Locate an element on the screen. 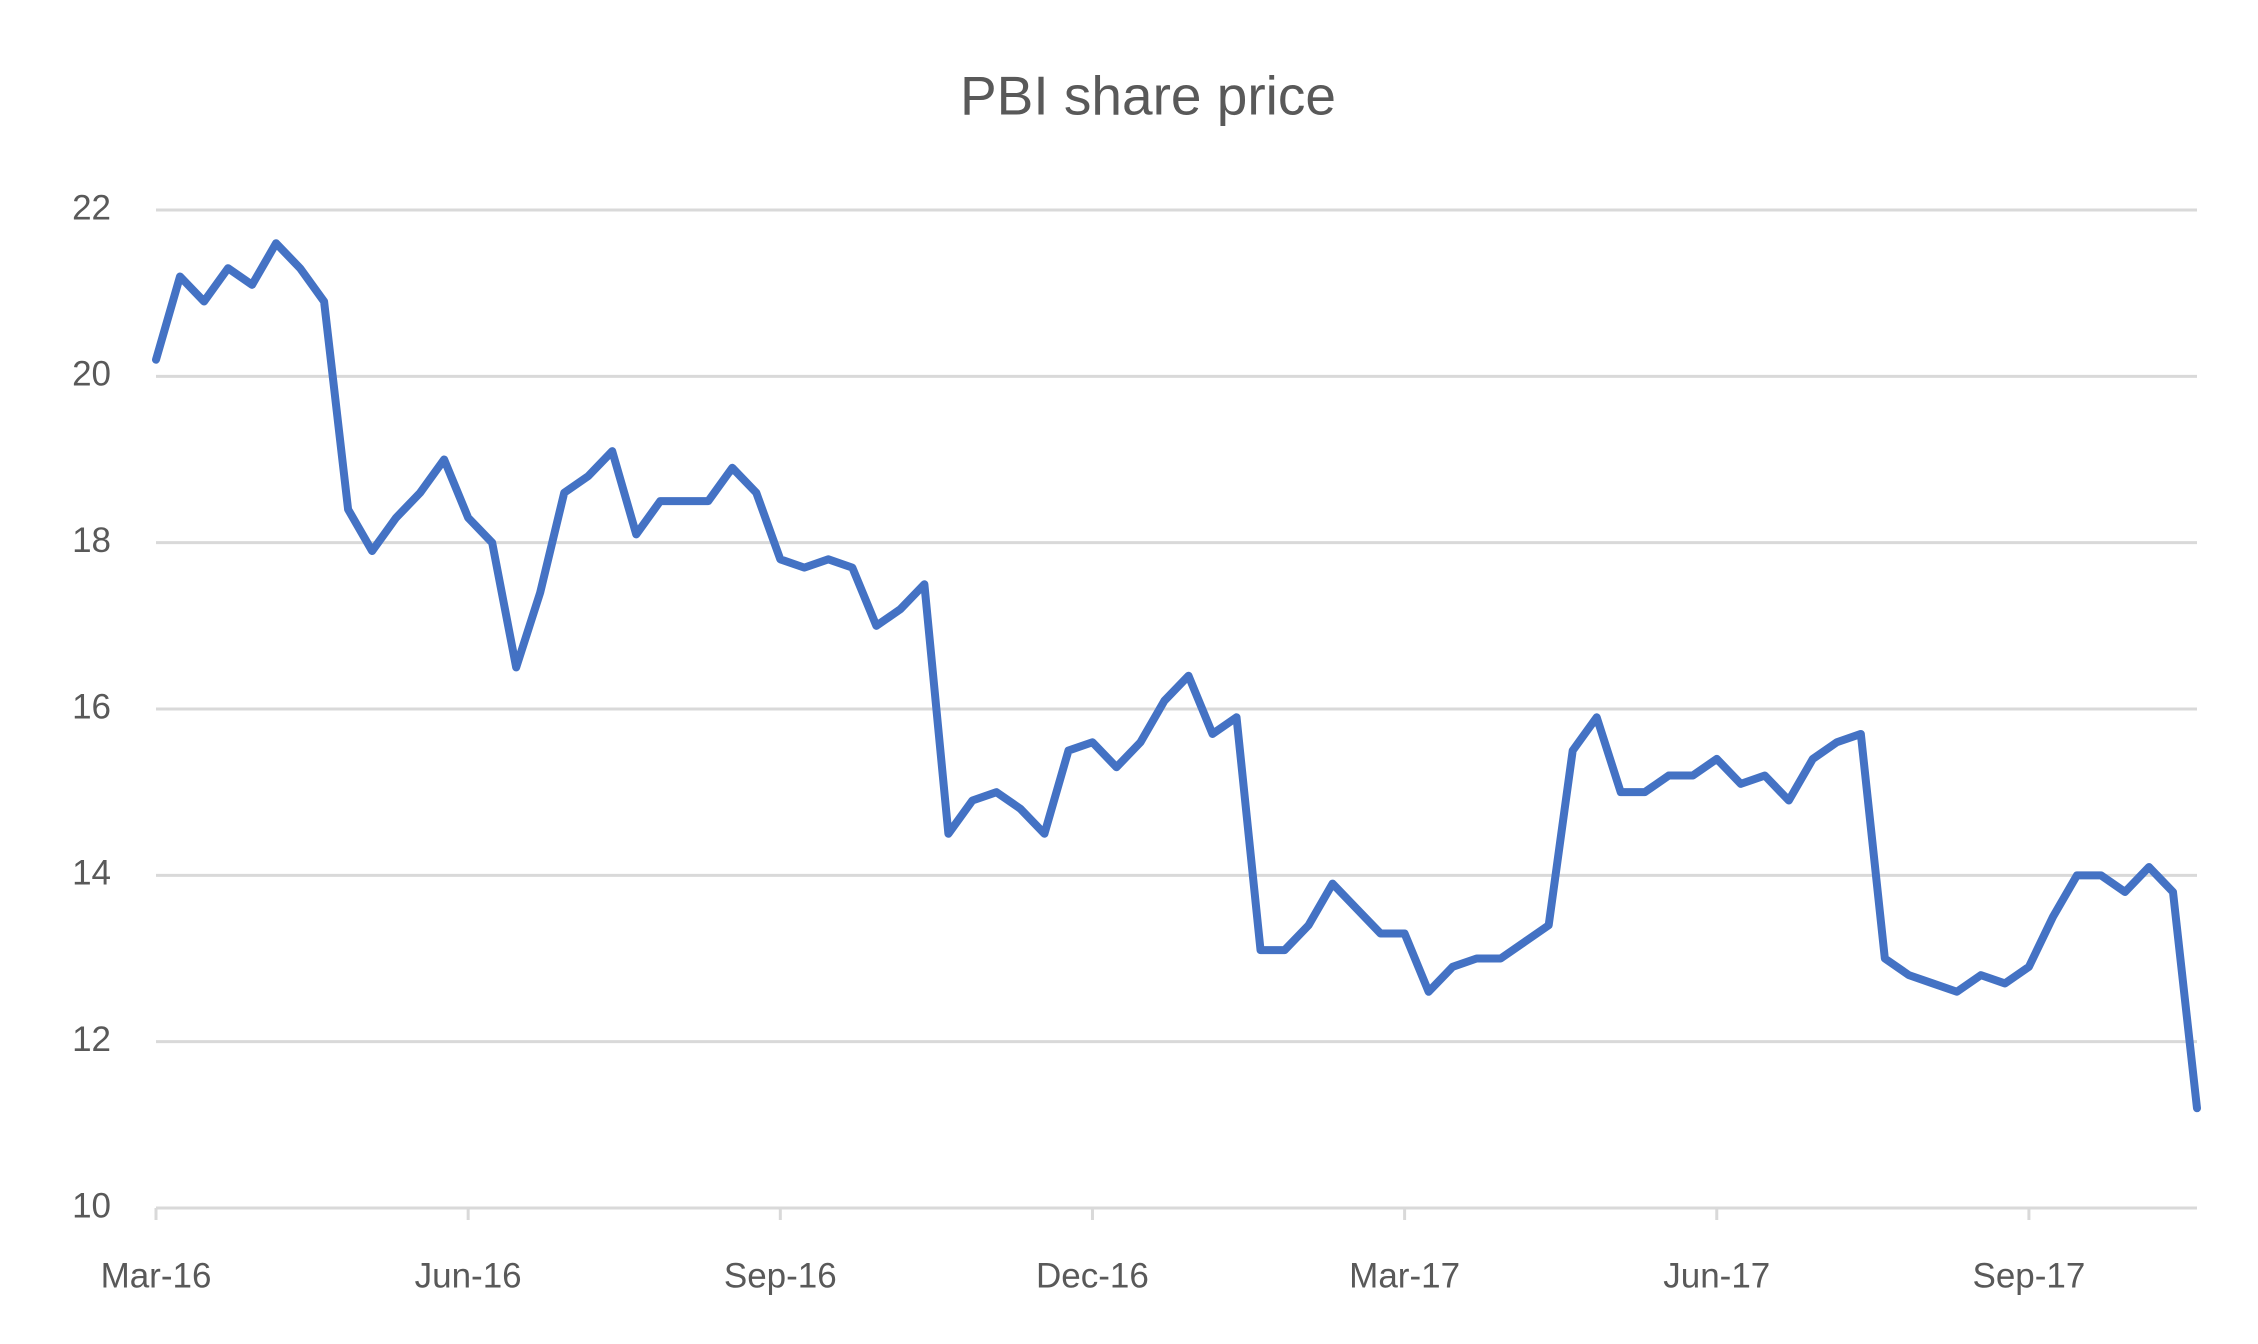 The image size is (2258, 1344). y-tick-label: 16 is located at coordinates (91, 706).